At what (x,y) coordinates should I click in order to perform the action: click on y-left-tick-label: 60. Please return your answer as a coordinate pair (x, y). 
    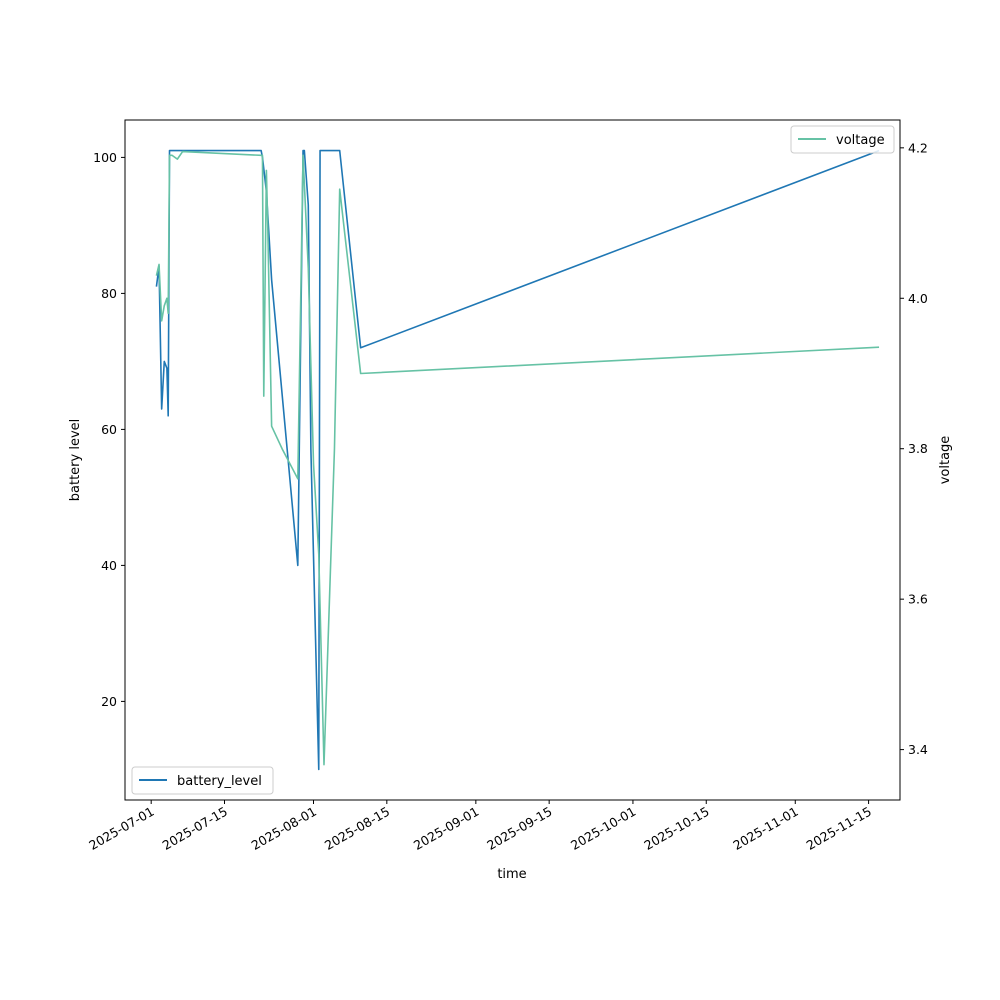
    Looking at the image, I should click on (109, 429).